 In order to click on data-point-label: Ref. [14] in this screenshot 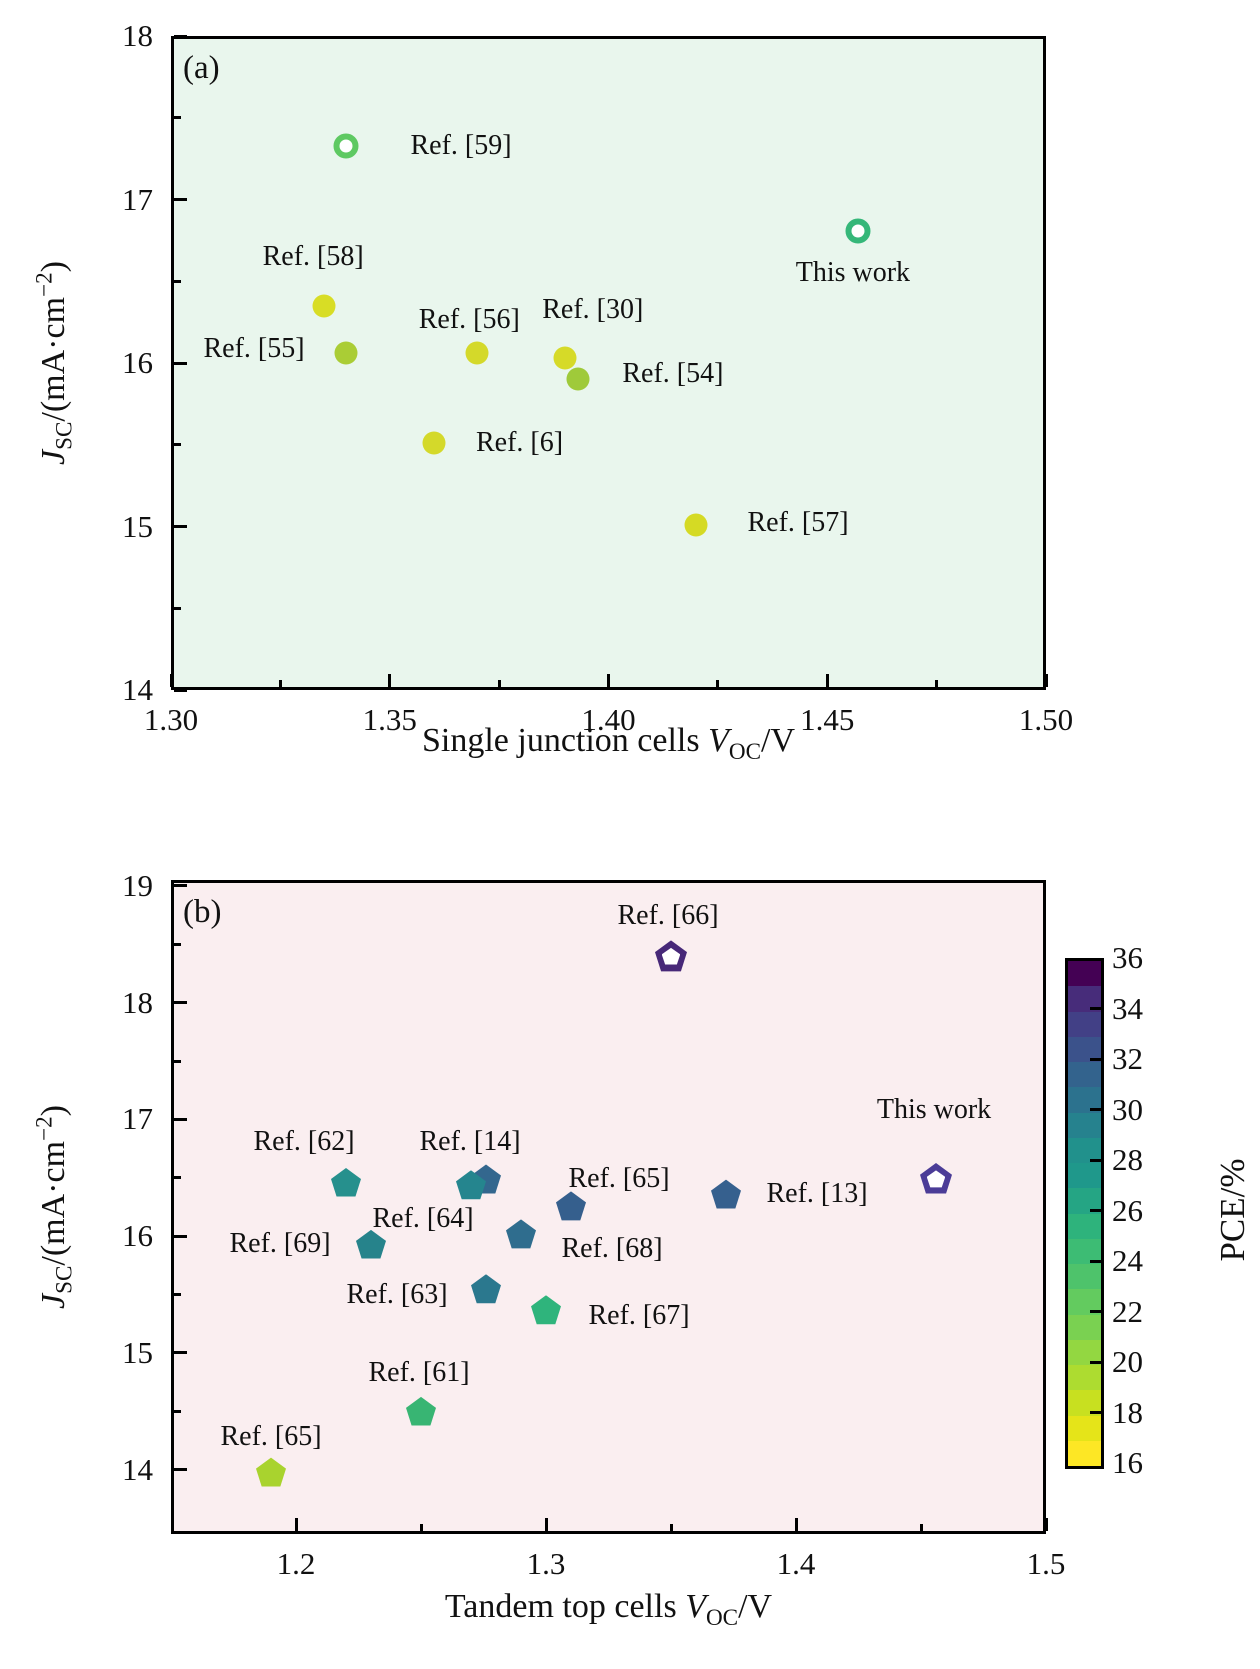, I will do `click(470, 1141)`.